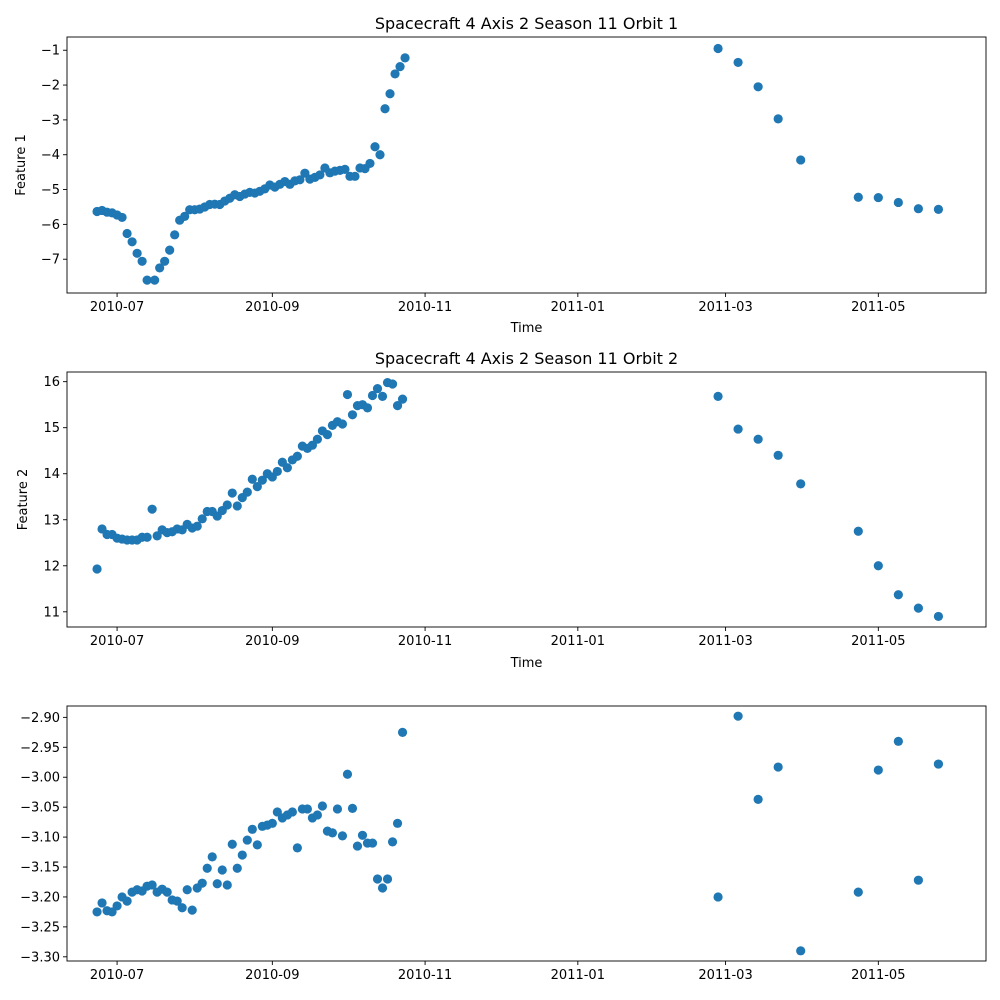  I want to click on y-tick-label: −2.95, so click(40, 748).